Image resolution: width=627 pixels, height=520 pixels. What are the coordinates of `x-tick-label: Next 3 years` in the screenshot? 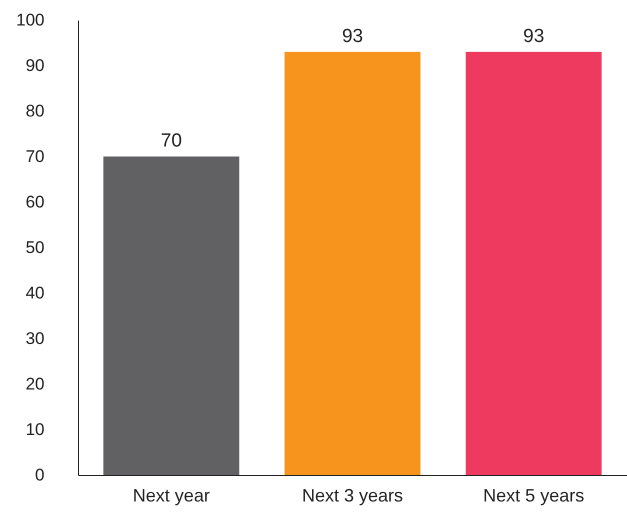 It's located at (353, 496).